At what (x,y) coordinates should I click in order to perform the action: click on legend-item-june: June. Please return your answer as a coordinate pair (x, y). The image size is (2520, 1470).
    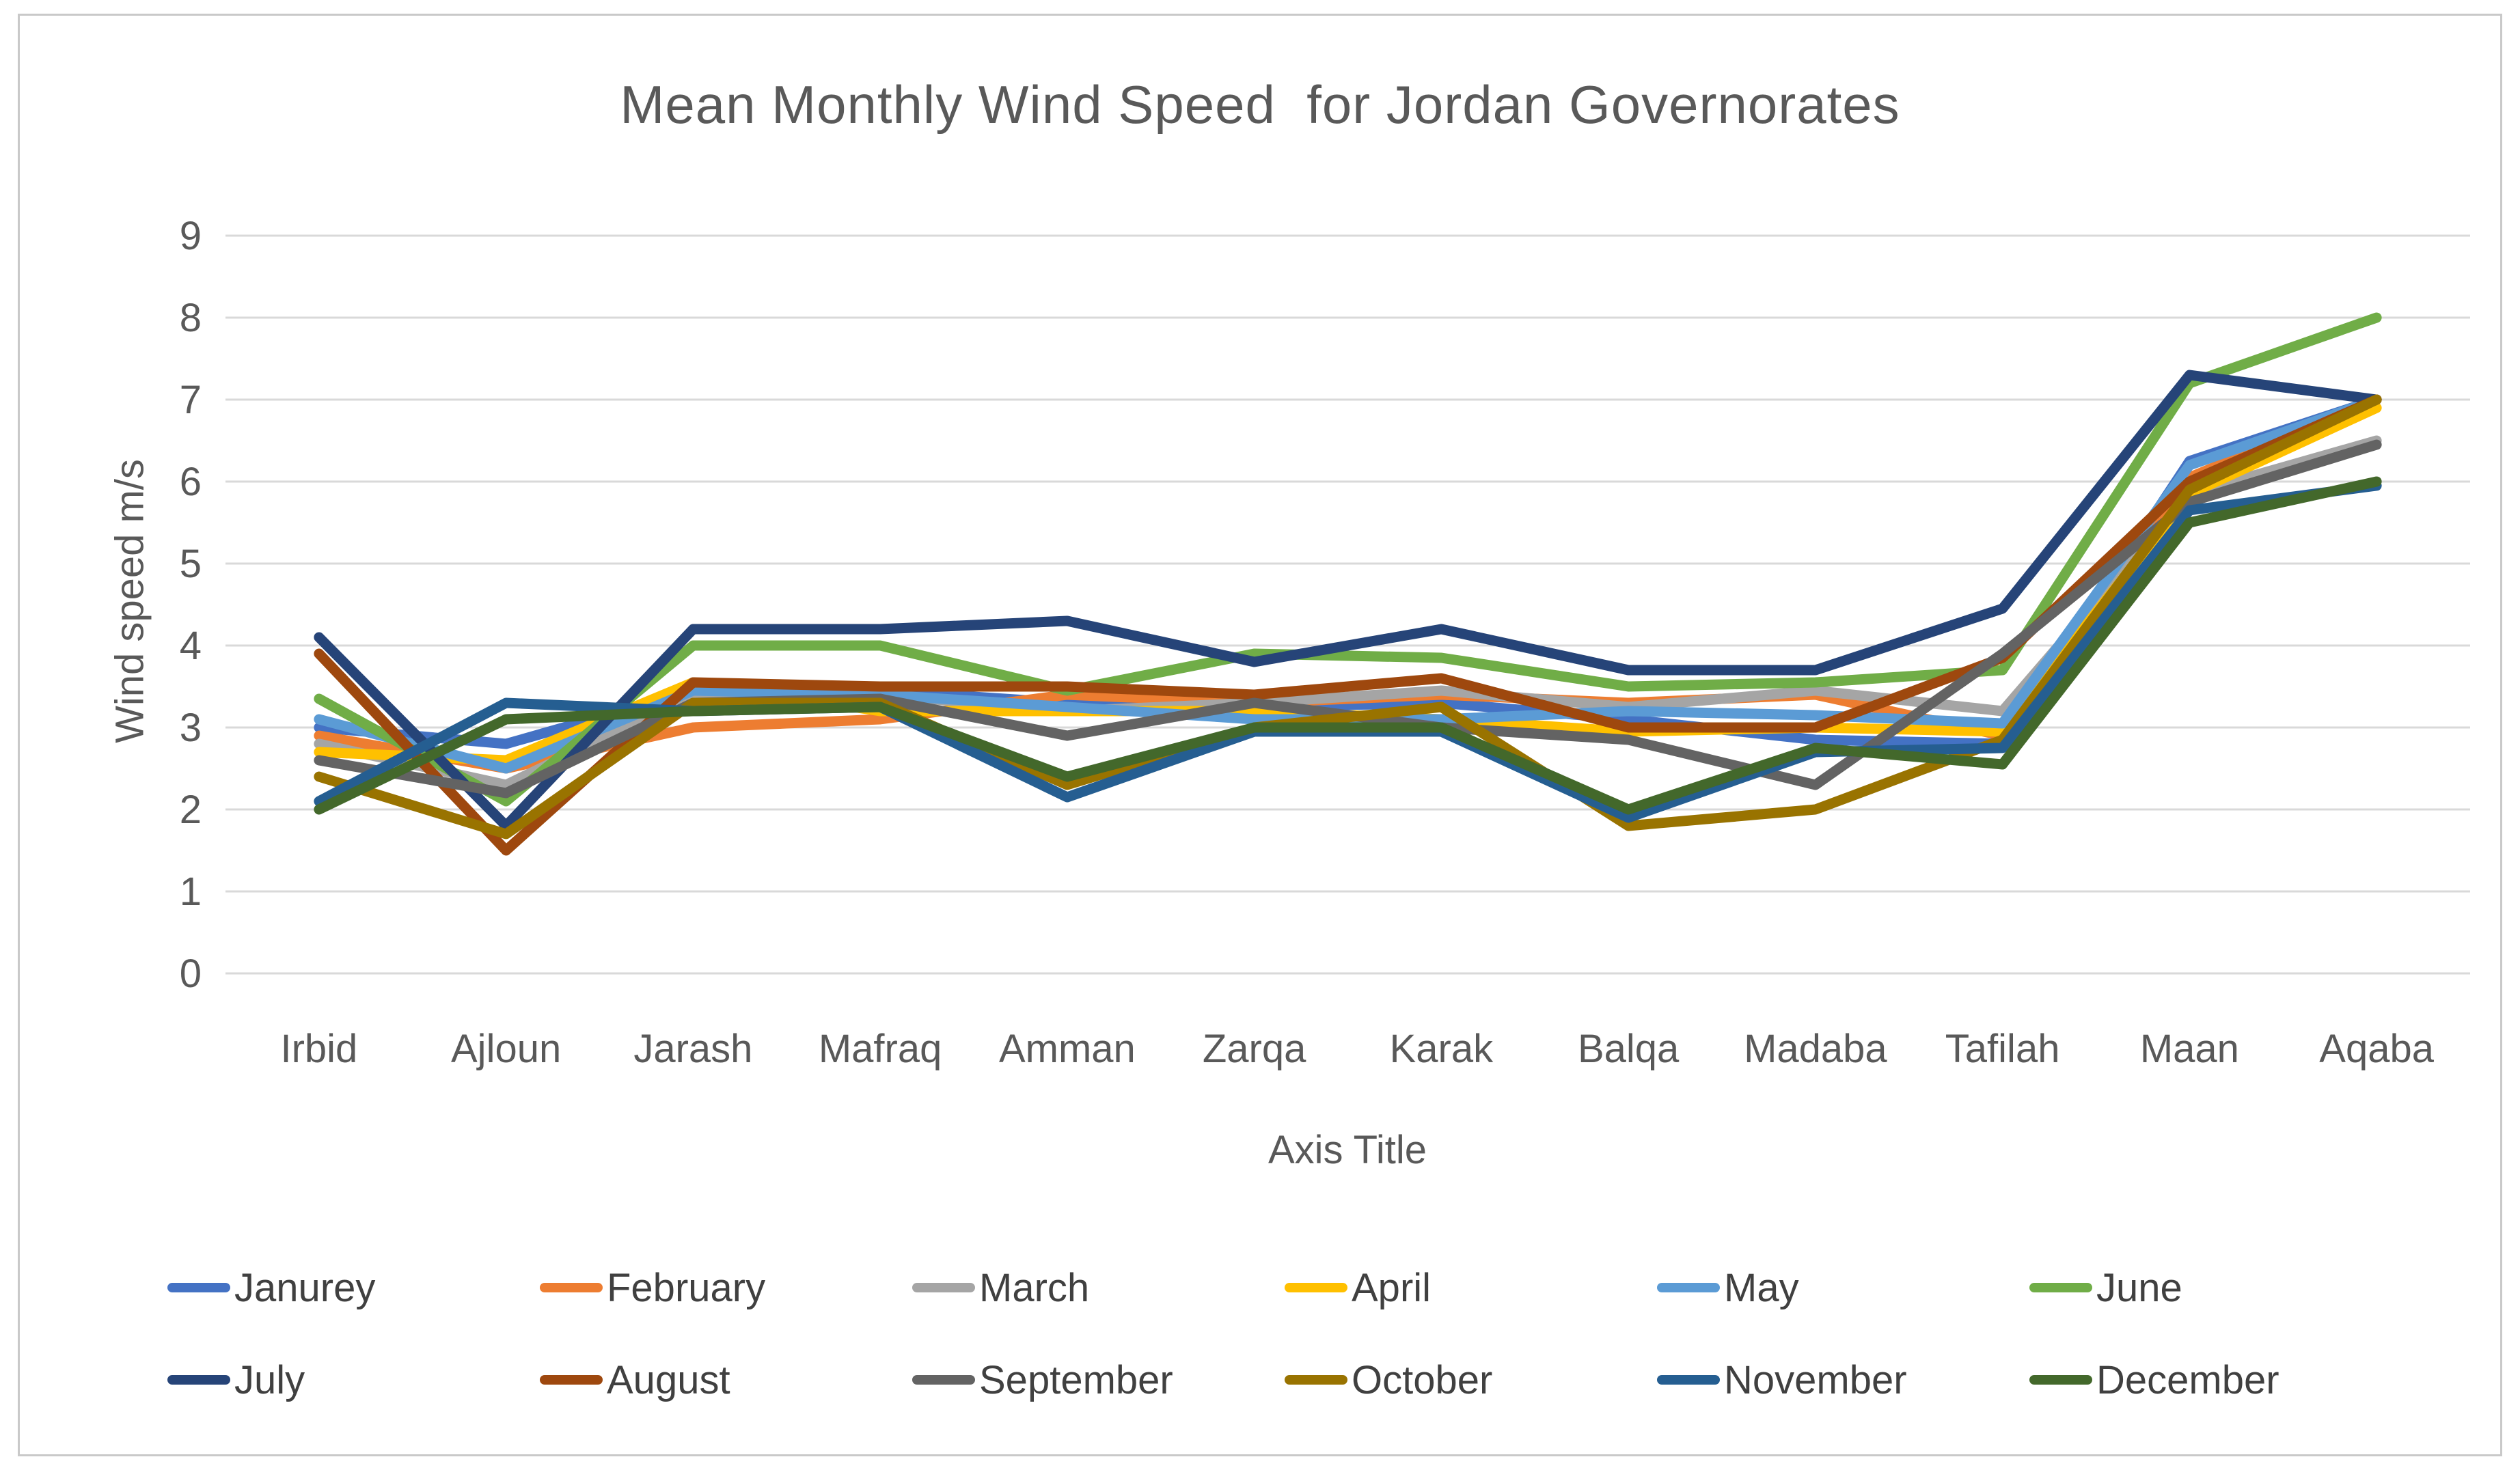
    Looking at the image, I should click on (2215, 1287).